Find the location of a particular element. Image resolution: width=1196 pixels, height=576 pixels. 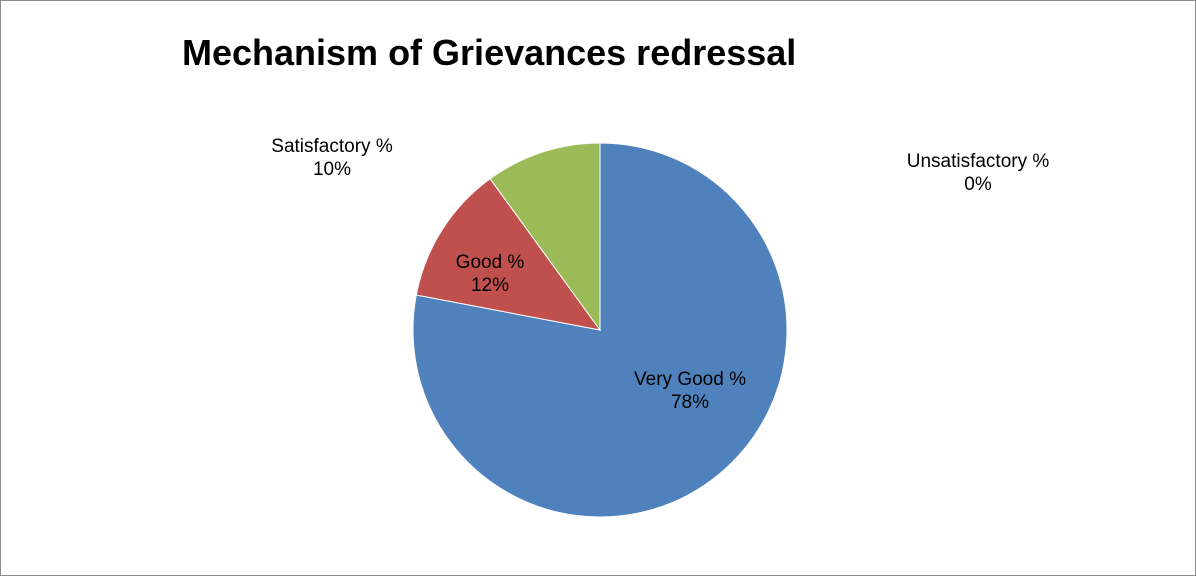

data-label-value: 12% is located at coordinates (490, 285).